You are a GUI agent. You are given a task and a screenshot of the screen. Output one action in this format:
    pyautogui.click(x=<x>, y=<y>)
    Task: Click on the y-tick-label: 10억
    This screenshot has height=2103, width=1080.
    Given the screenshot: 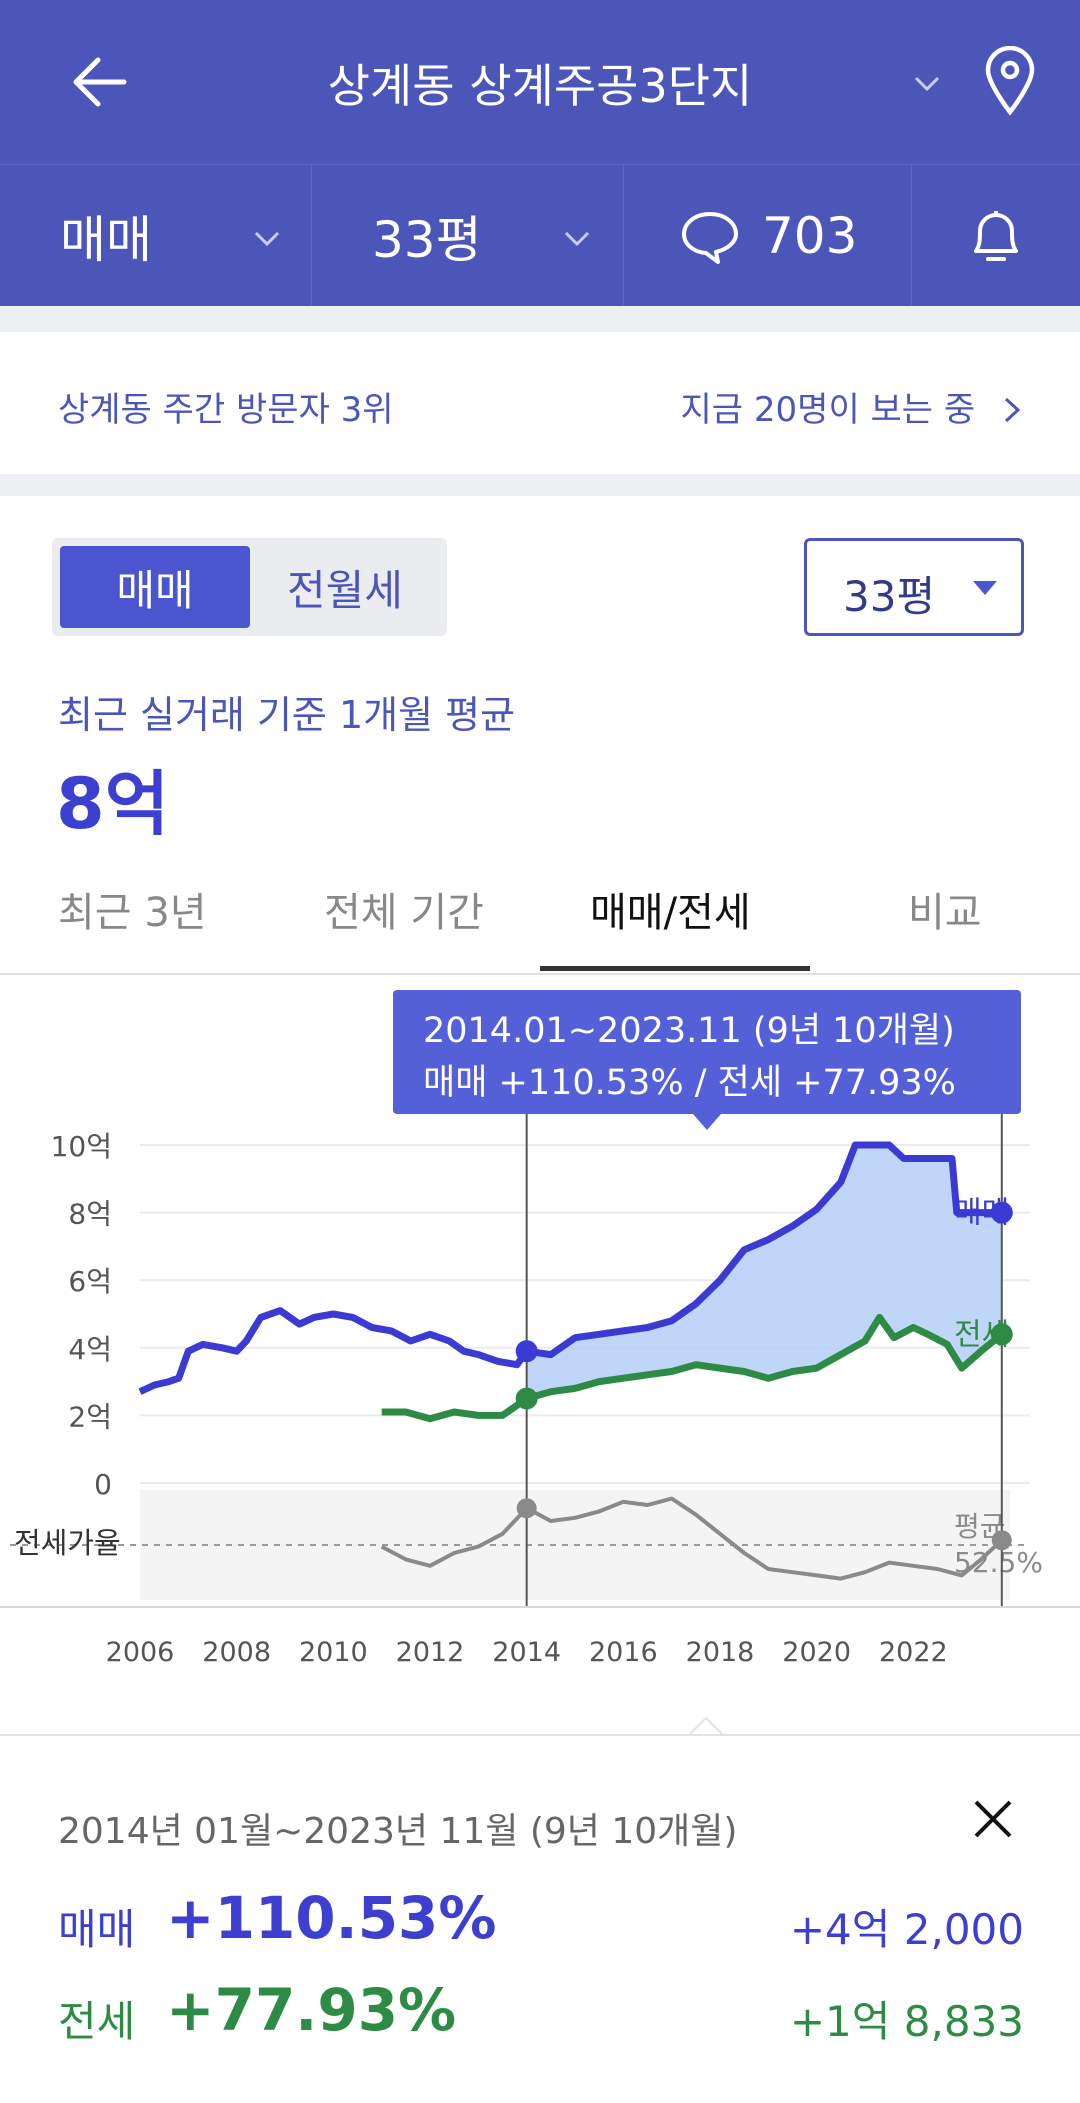 What is the action you would take?
    pyautogui.click(x=81, y=1146)
    